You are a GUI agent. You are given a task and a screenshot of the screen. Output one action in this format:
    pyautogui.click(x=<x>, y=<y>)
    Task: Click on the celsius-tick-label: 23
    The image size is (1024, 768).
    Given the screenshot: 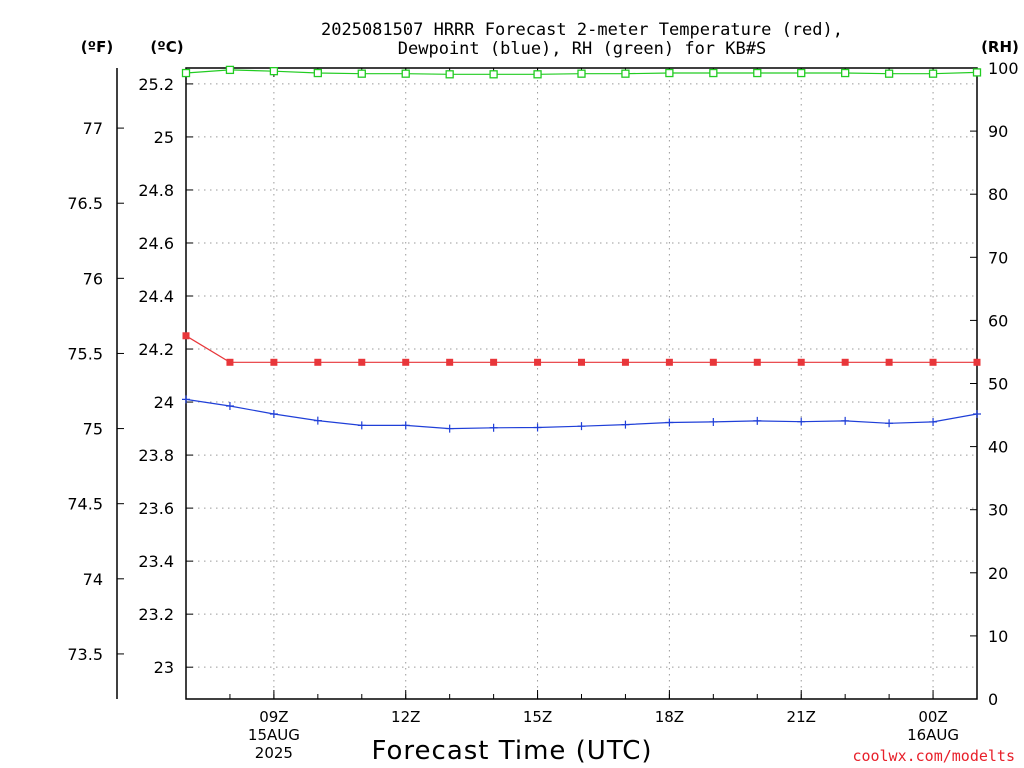 What is the action you would take?
    pyautogui.click(x=164, y=667)
    